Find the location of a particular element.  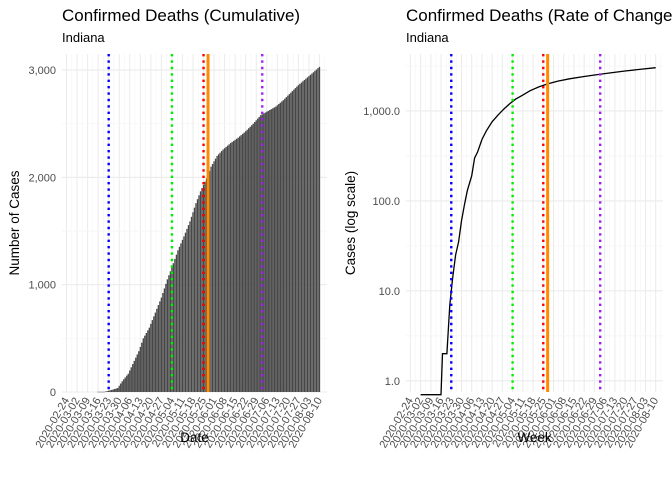

chart-1-title: Confirmed Deaths (Cumulative) is located at coordinates (181, 15).